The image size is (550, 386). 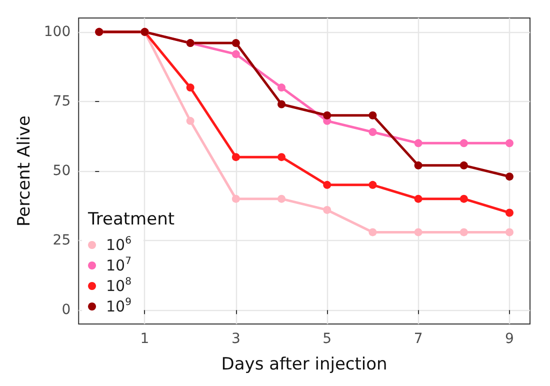 What do you see at coordinates (304, 364) in the screenshot?
I see `x-axis-title: Days after injection` at bounding box center [304, 364].